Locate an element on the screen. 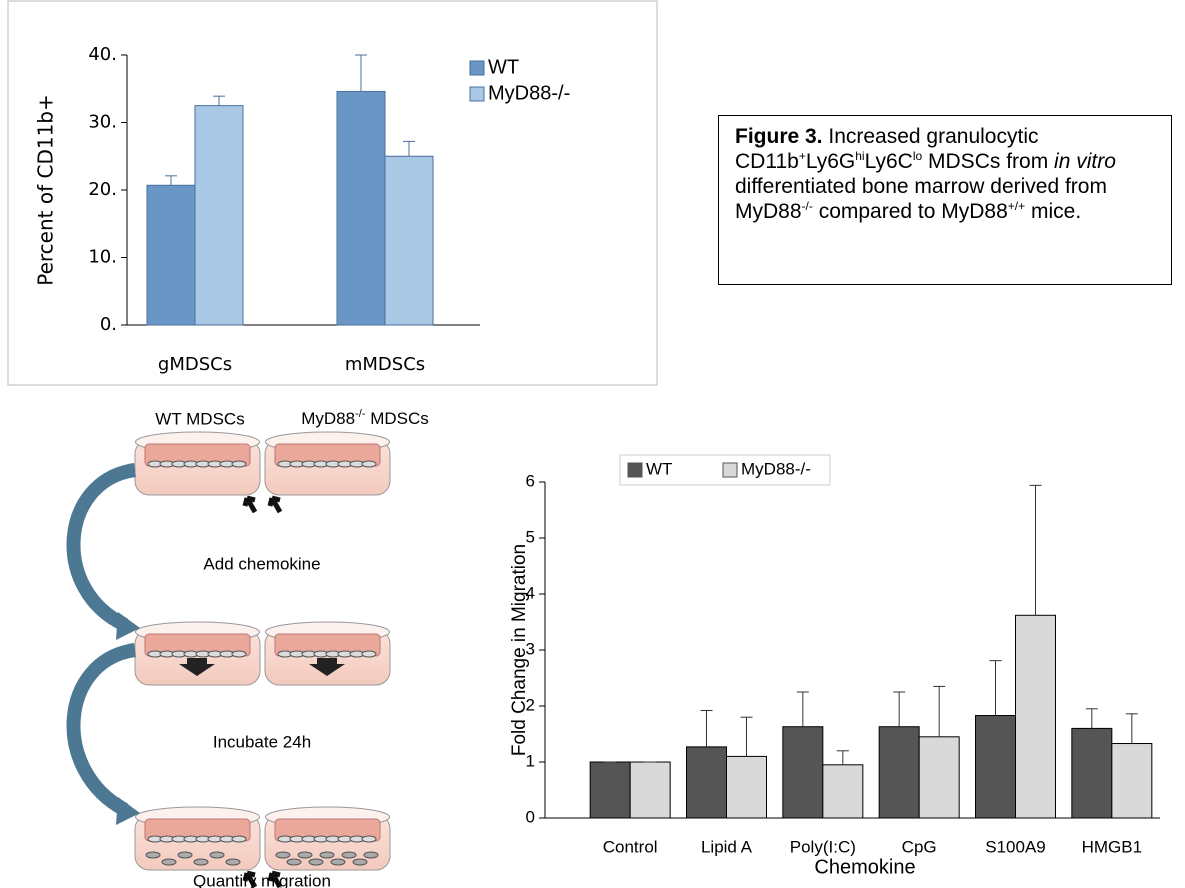 This screenshot has height=888, width=1185. diagram-label: WT MDSCs is located at coordinates (199, 418).